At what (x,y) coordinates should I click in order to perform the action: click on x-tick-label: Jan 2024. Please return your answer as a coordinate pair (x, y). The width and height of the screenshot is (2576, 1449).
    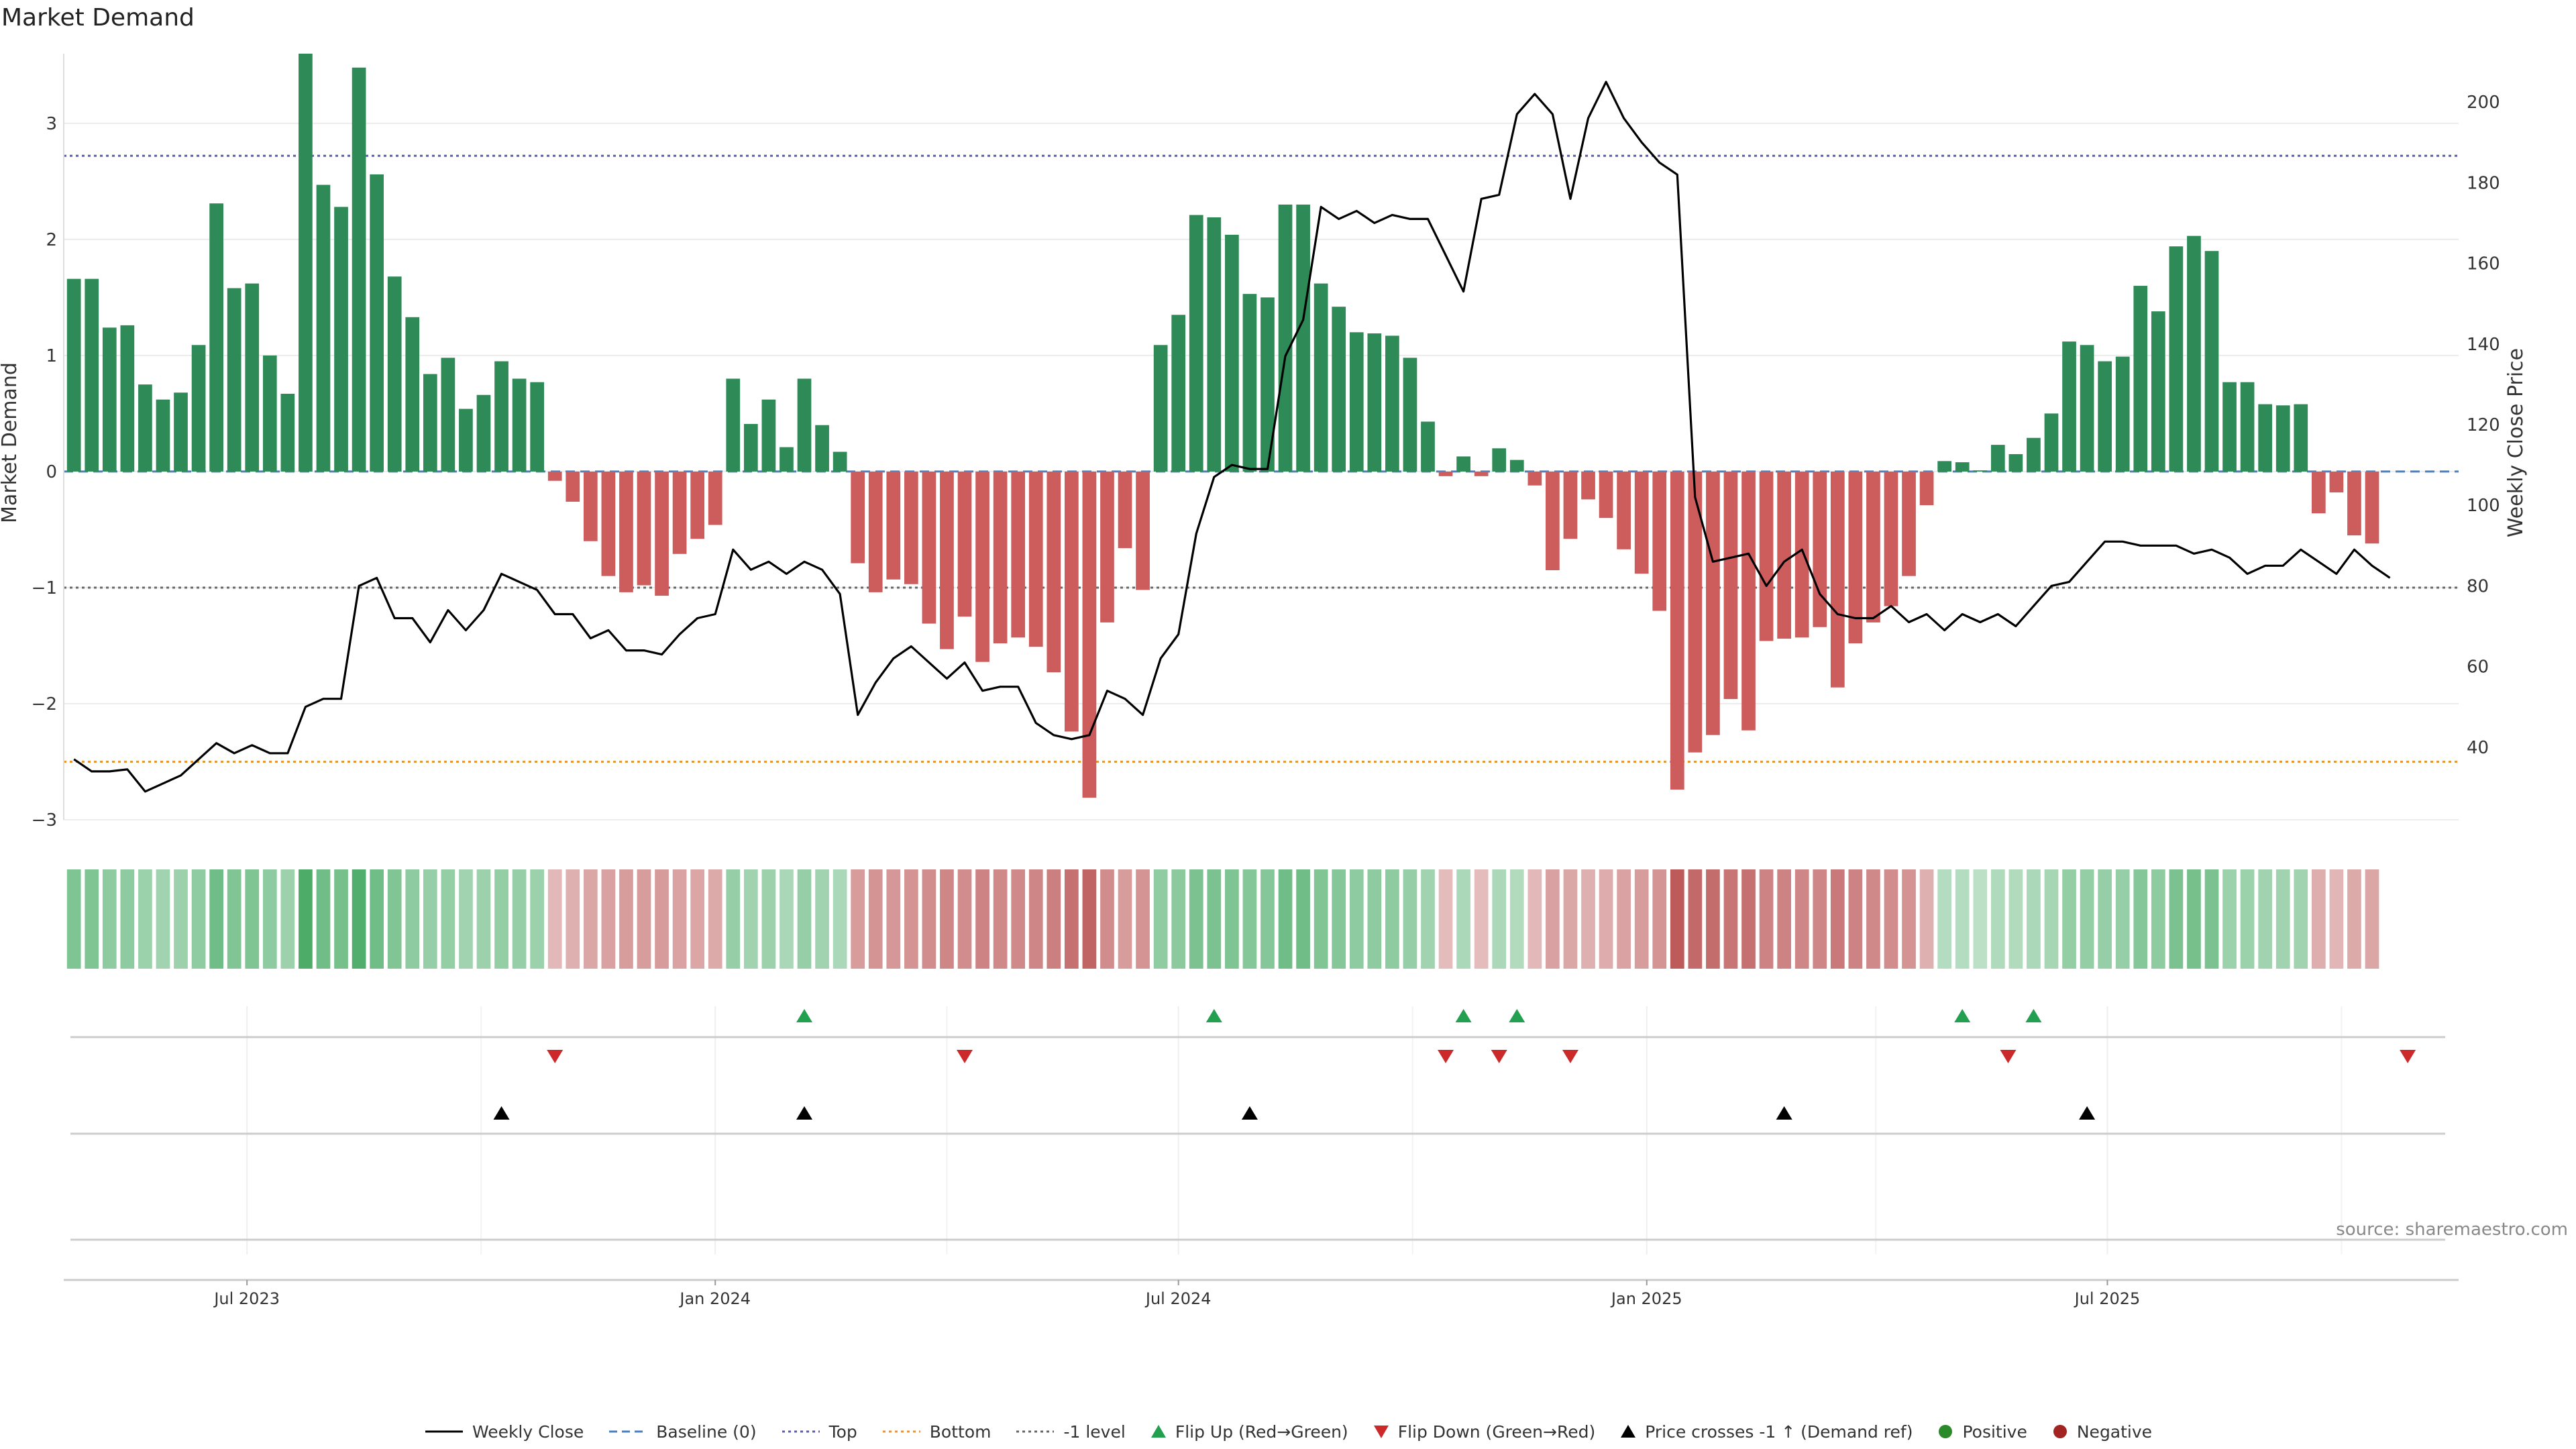
    Looking at the image, I should click on (714, 1298).